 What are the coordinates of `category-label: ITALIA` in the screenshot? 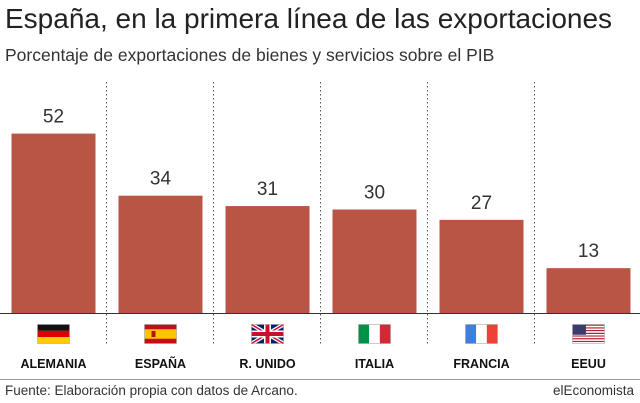 It's located at (374, 364).